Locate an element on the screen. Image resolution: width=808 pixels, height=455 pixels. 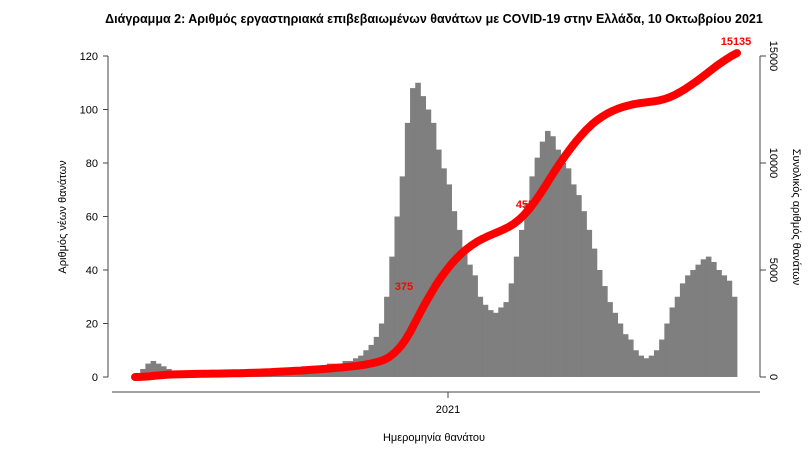
y-axis-label-right: Συνολικός αριθμός θανάτων is located at coordinates (796, 217).